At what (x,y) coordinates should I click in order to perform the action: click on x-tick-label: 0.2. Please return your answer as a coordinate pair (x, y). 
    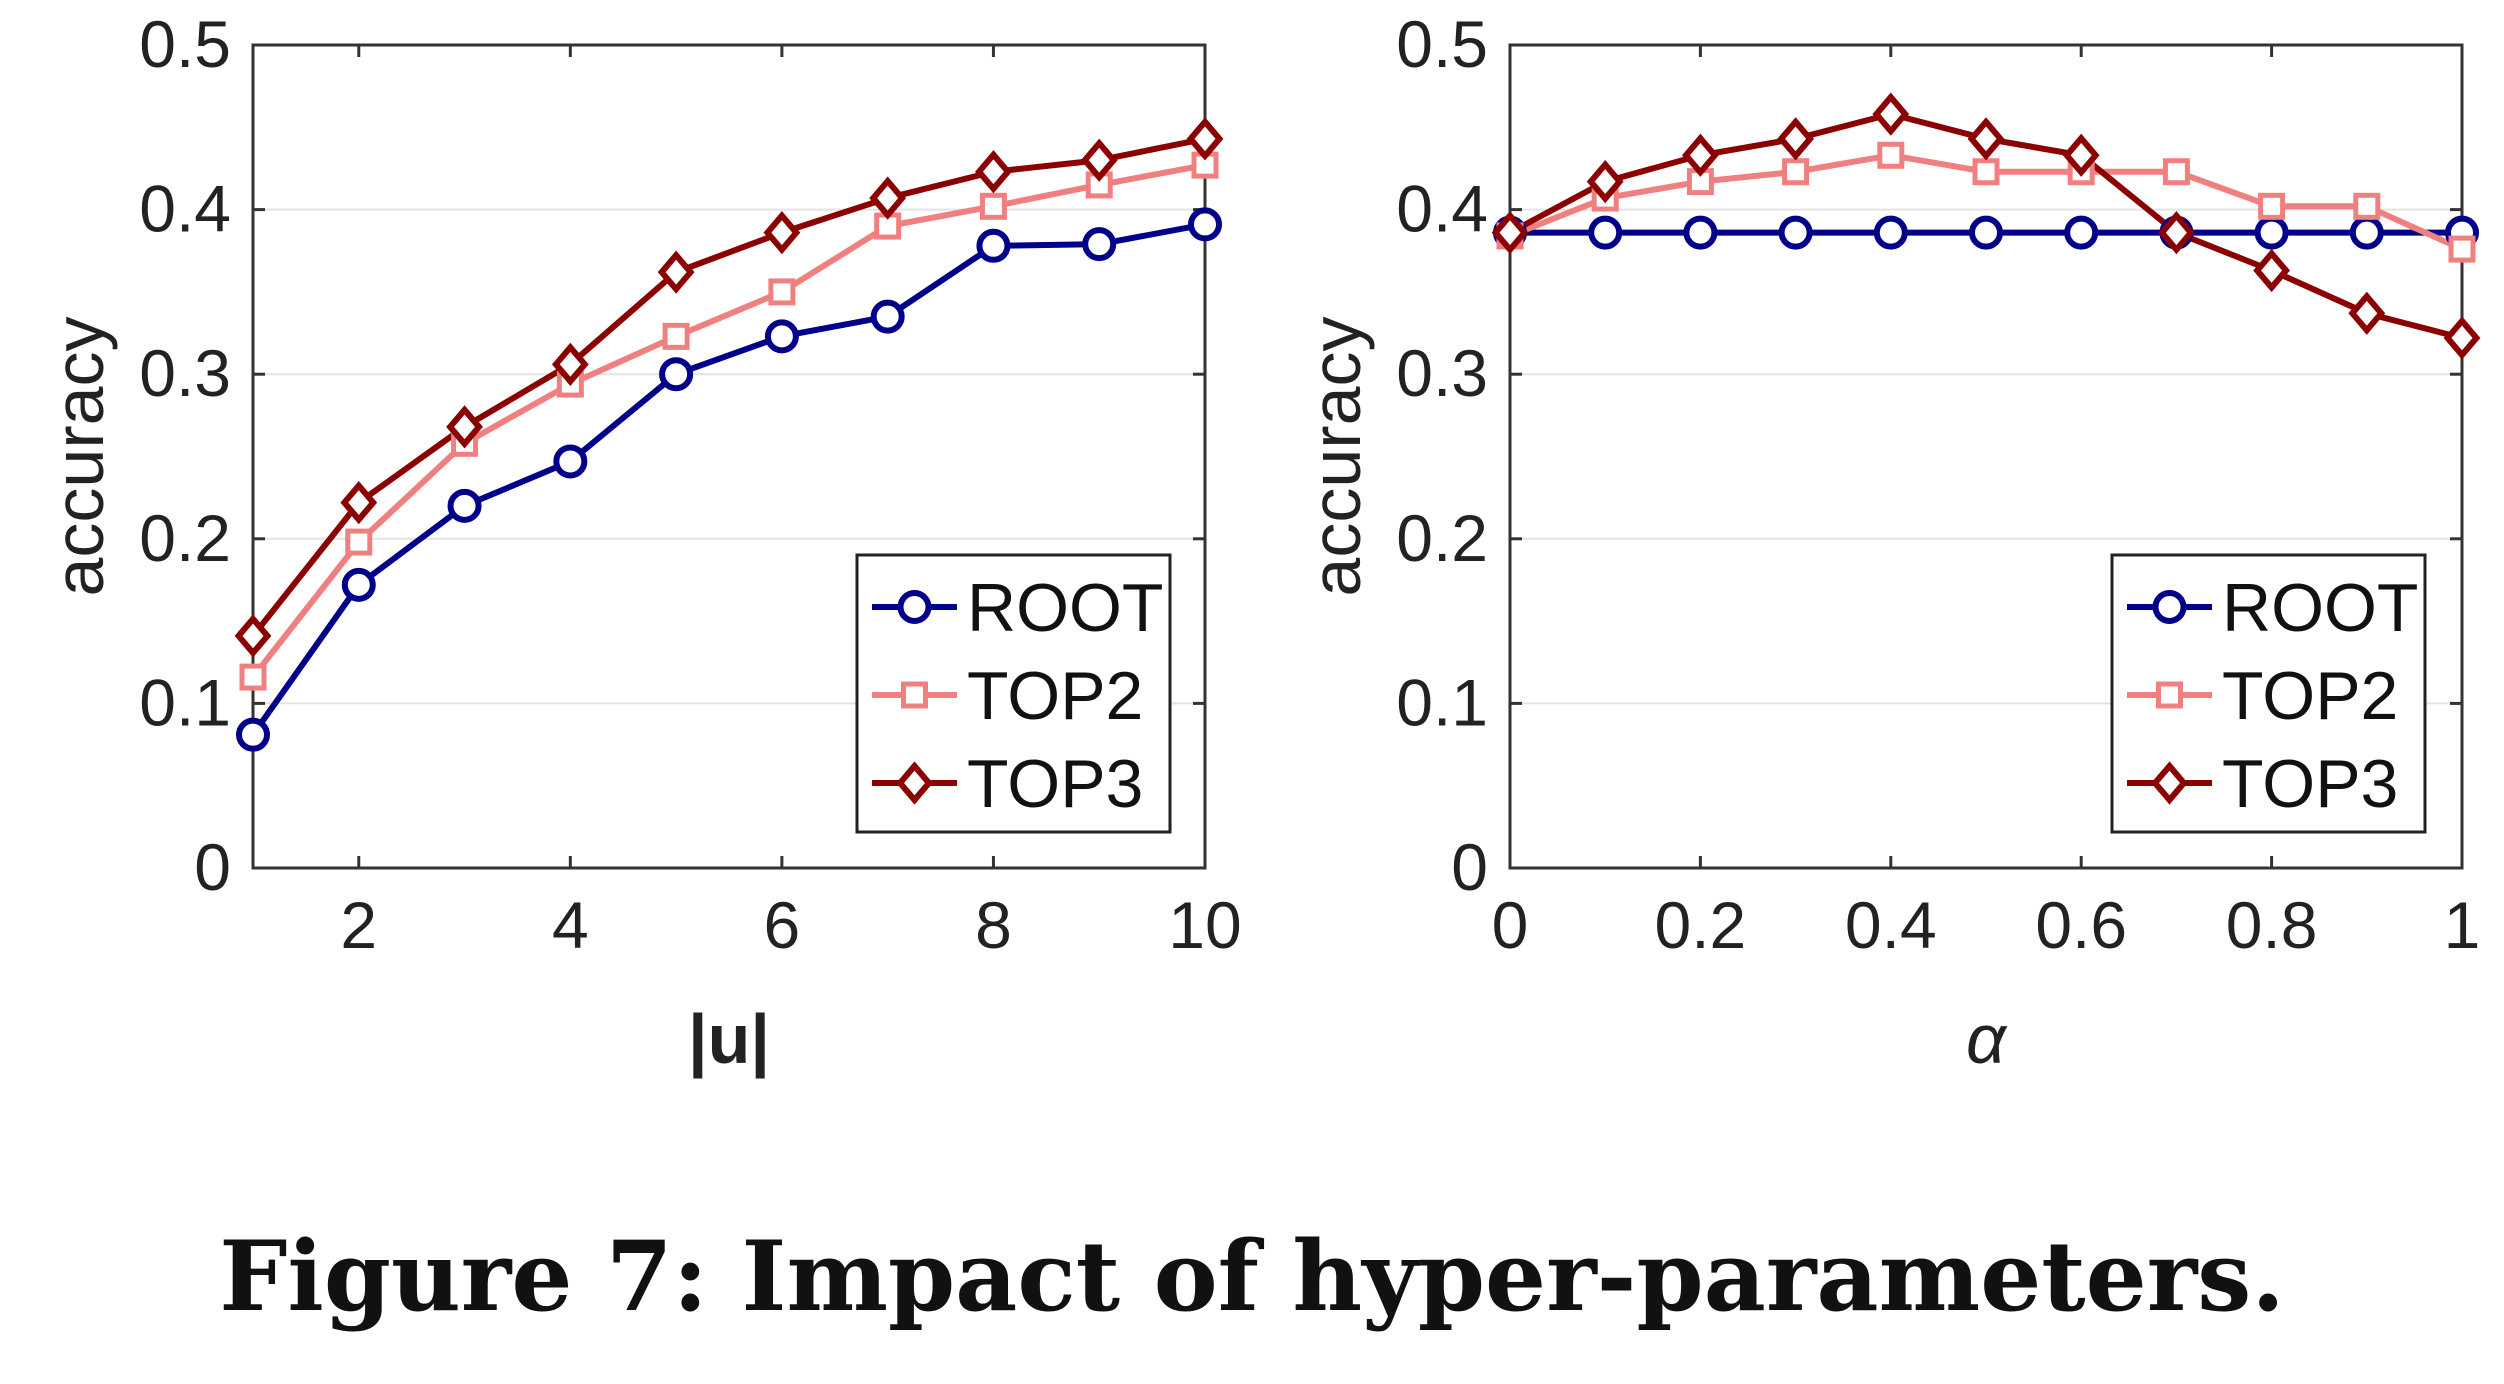
    Looking at the image, I should click on (1701, 925).